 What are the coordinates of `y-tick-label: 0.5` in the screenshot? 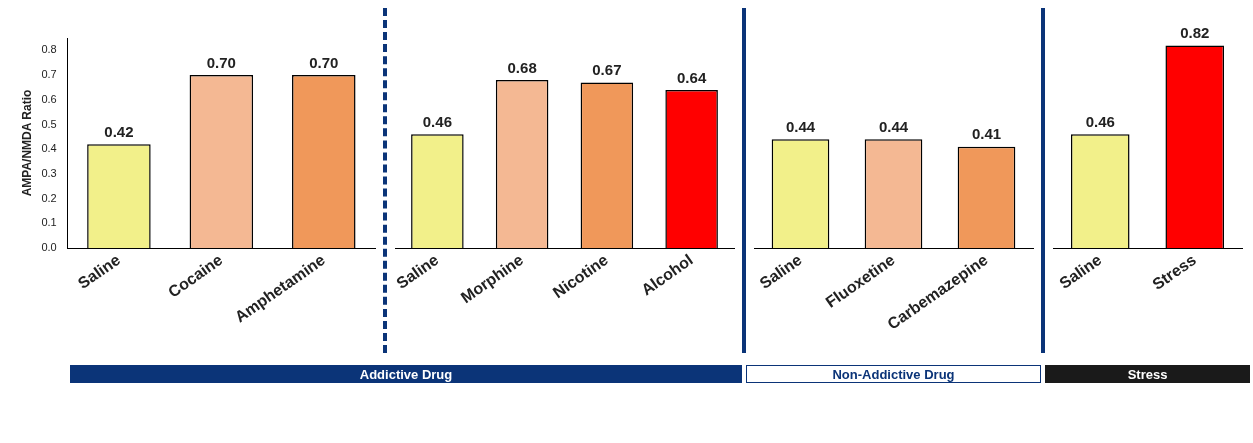 It's located at (49, 123).